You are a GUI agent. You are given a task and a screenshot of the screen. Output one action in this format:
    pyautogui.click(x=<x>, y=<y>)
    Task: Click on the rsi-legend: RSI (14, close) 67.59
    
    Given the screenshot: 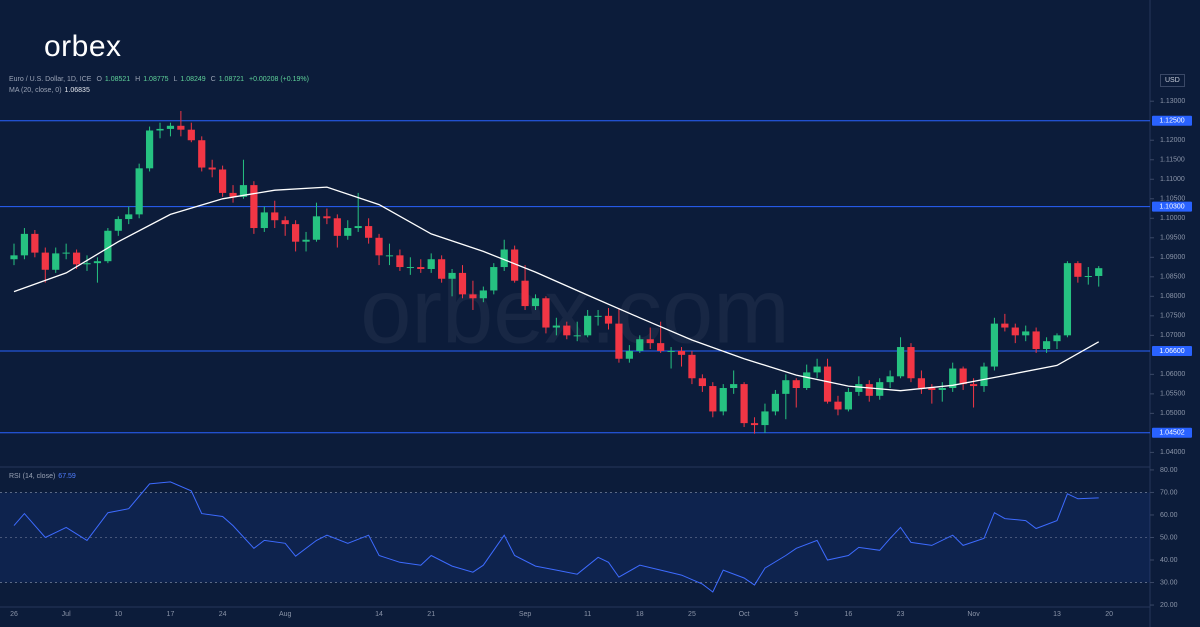 What is the action you would take?
    pyautogui.click(x=44, y=476)
    